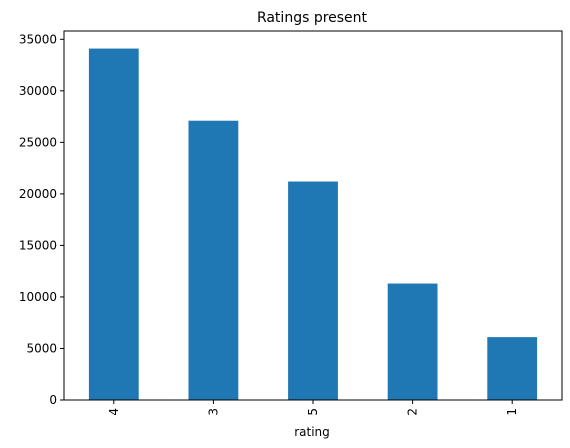 The image size is (570, 448). I want to click on x-tick-label-2: 2, so click(413, 412).